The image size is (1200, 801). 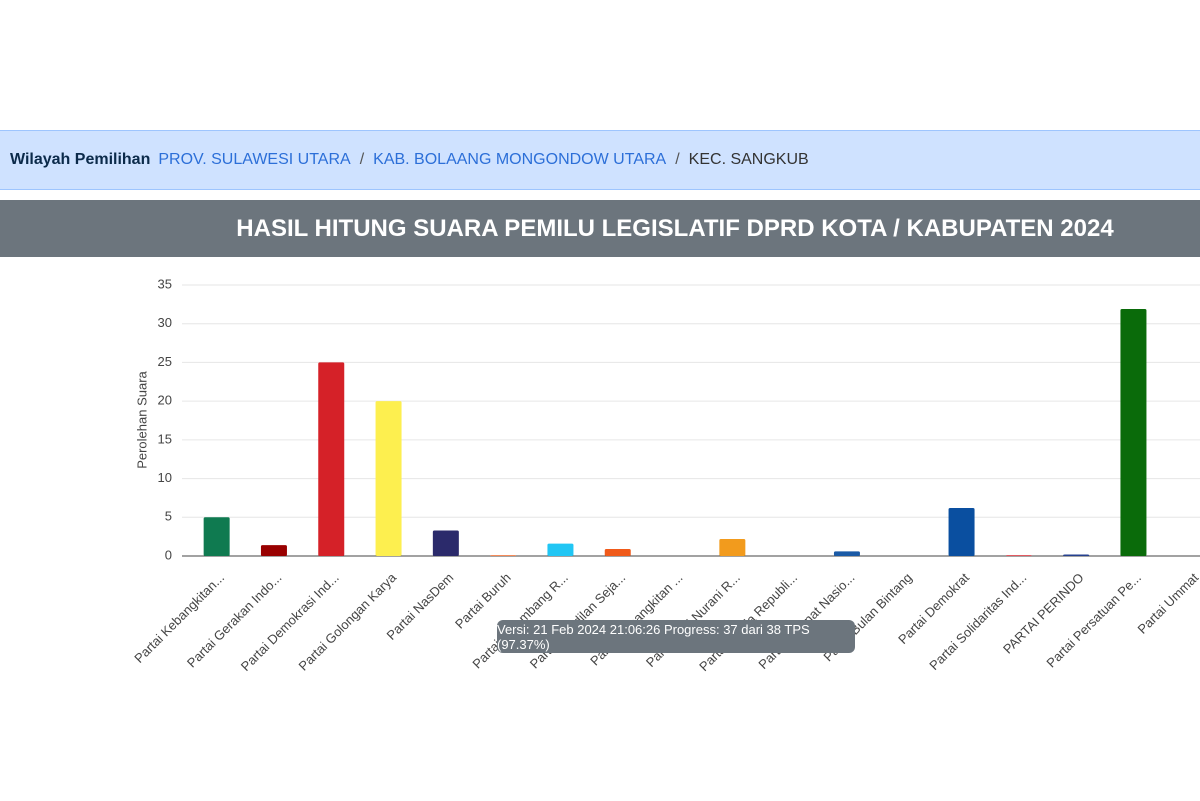 What do you see at coordinates (165, 400) in the screenshot?
I see `y-tick-label: 20` at bounding box center [165, 400].